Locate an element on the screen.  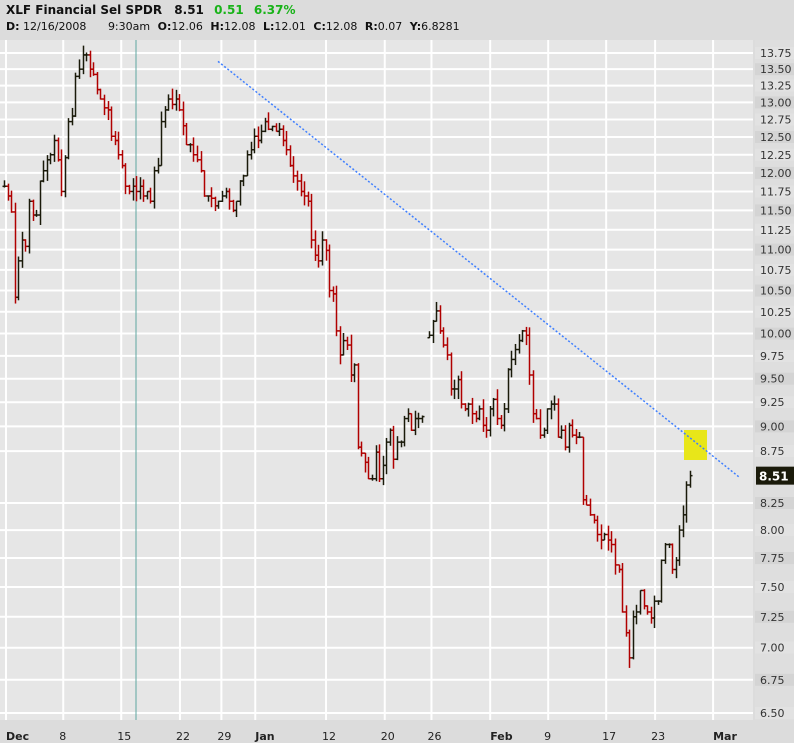
y-tick-label: 10.25 is located at coordinates (776, 312).